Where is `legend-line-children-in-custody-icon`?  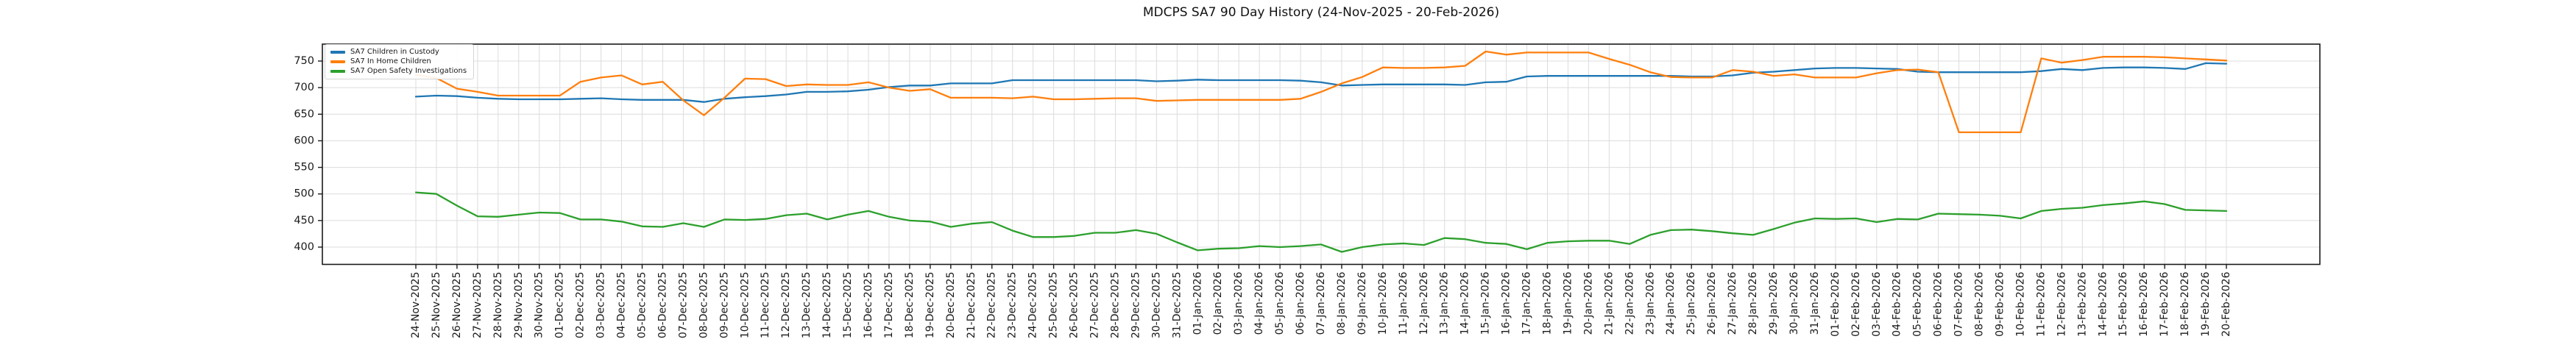 legend-line-children-in-custody-icon is located at coordinates (337, 53).